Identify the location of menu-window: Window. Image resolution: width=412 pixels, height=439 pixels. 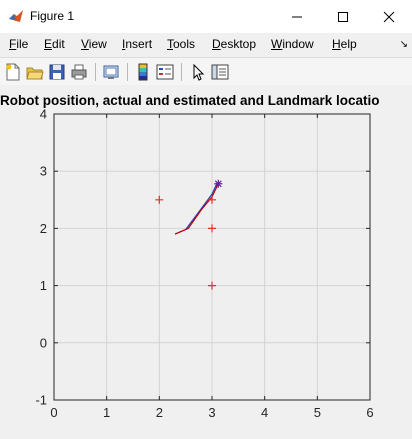
(292, 44).